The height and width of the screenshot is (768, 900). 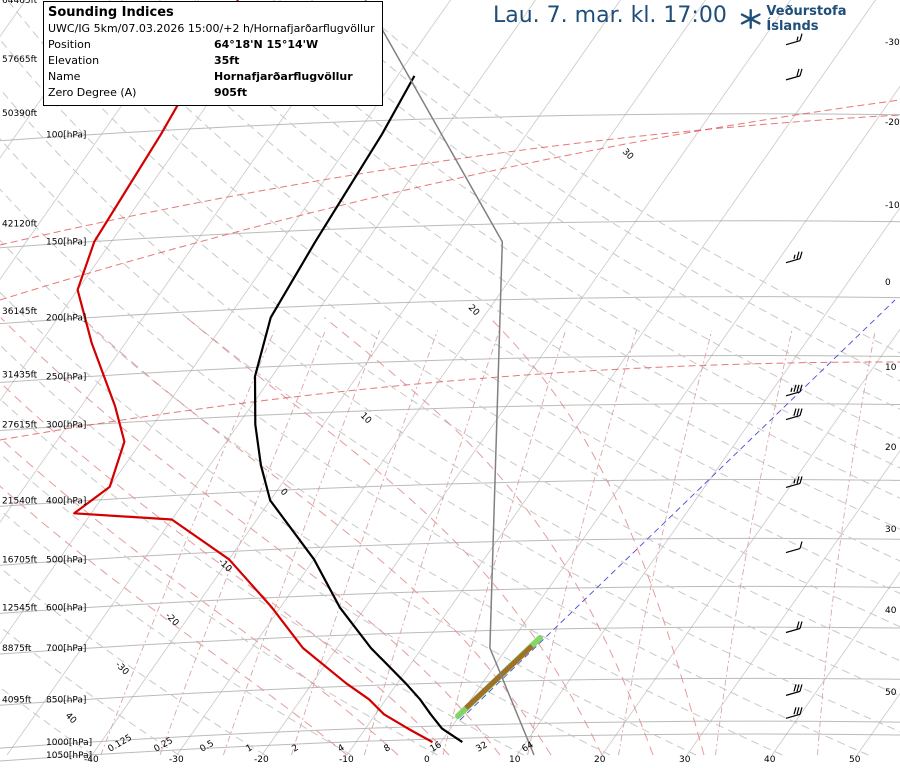 What do you see at coordinates (69, 756) in the screenshot?
I see `pressure-label: 1050[hPa]` at bounding box center [69, 756].